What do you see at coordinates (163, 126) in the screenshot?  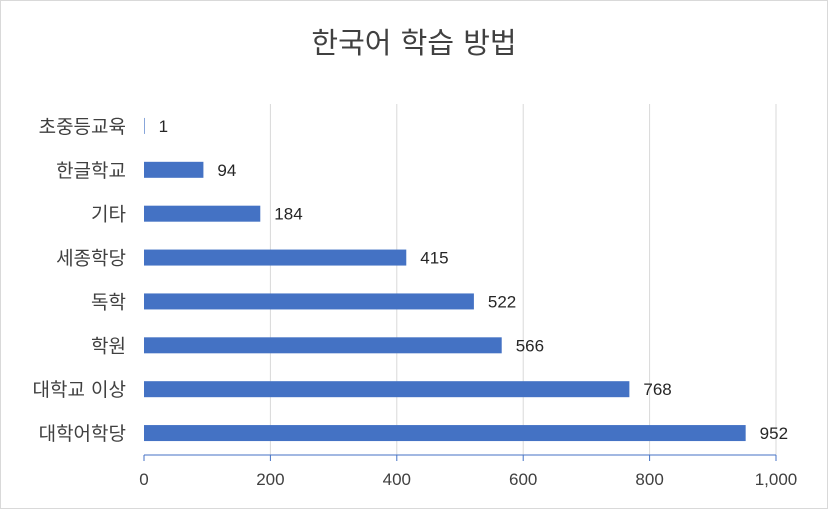 I see `data-label: 1` at bounding box center [163, 126].